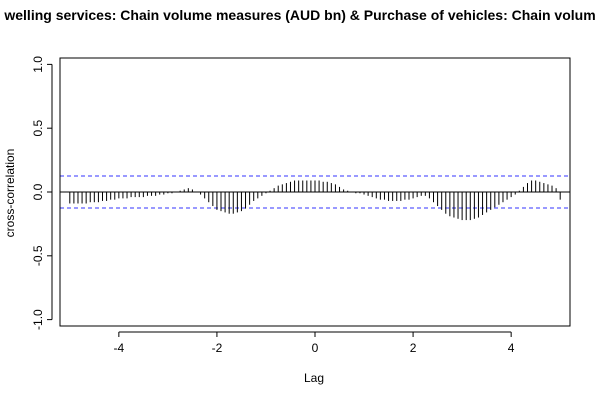  Describe the element at coordinates (314, 378) in the screenshot. I see `x-axis-label: Lag` at that location.